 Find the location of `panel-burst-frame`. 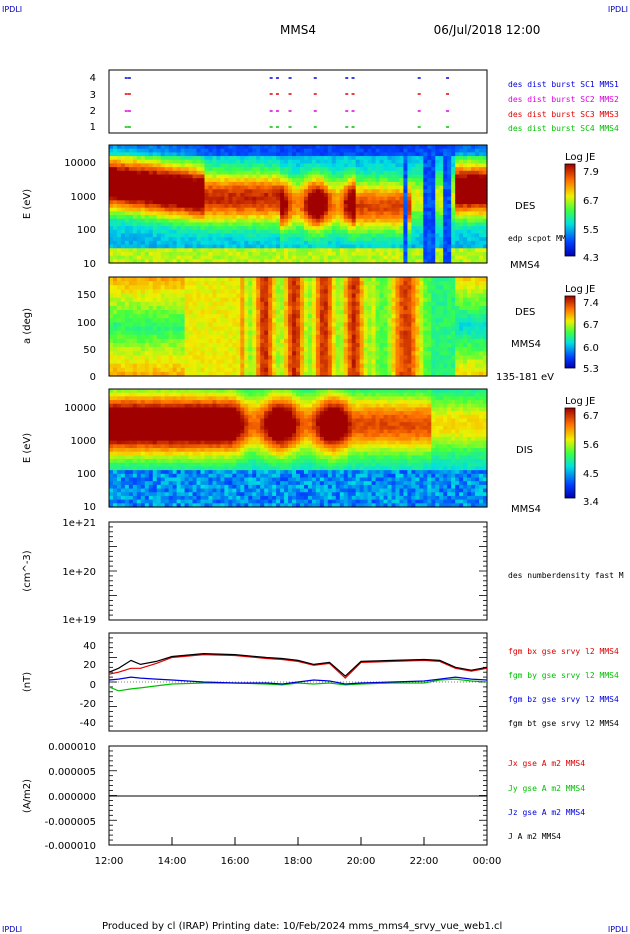

panel-burst-frame is located at coordinates (298, 101).